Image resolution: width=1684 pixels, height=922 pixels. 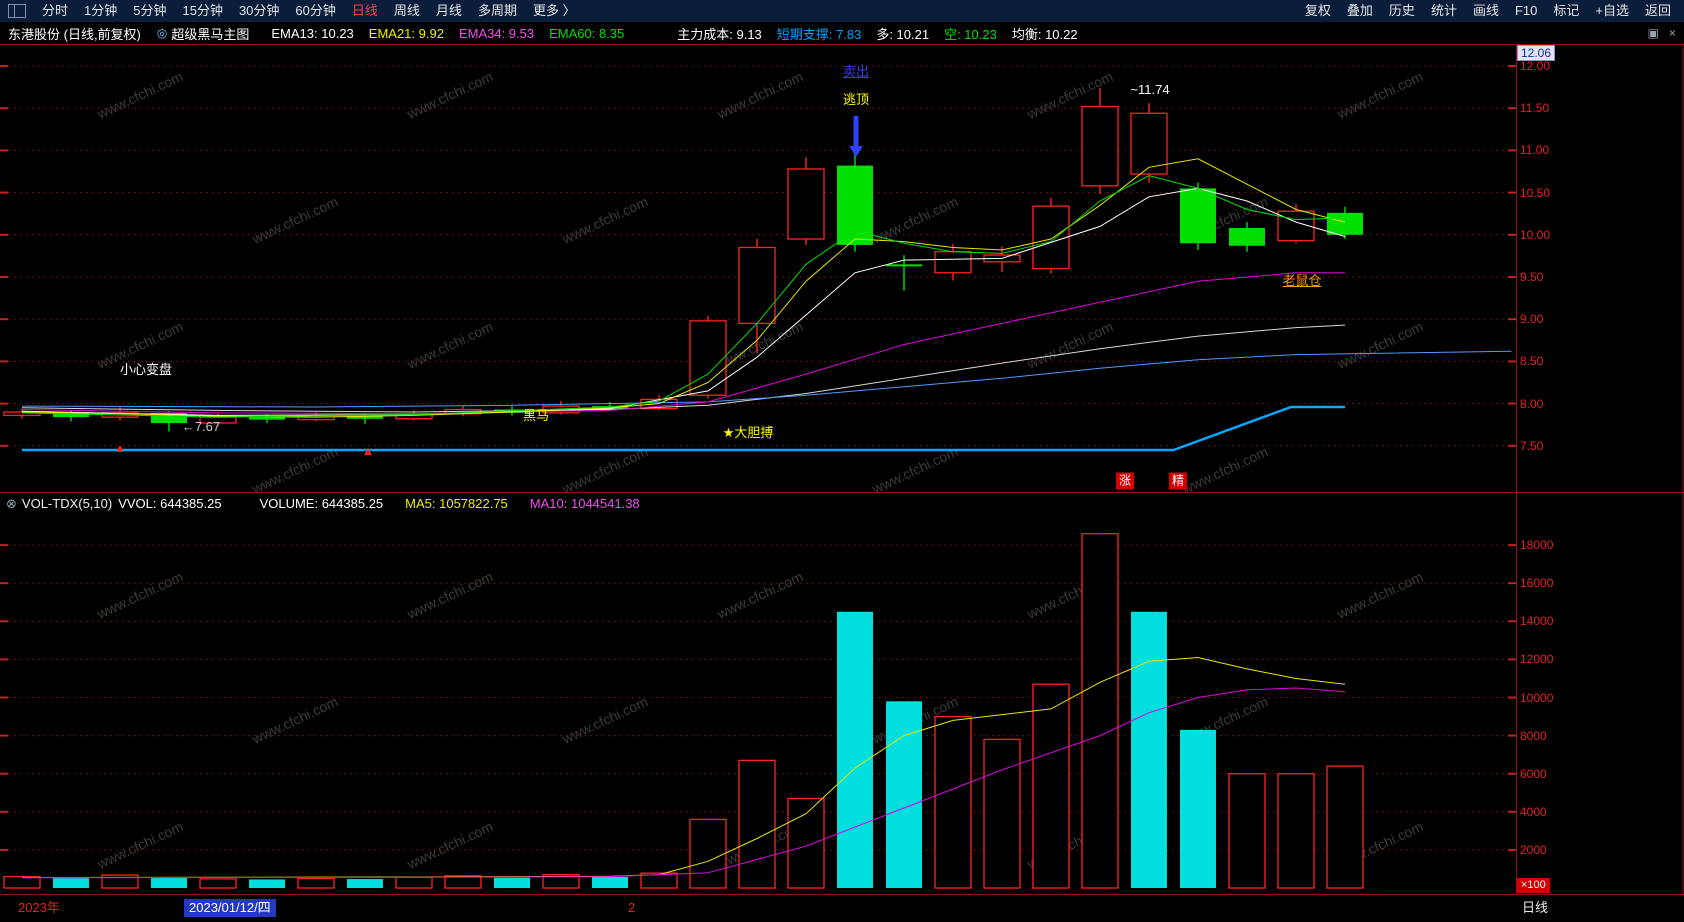 I want to click on maximize-icon: ▣, so click(x=1653, y=33).